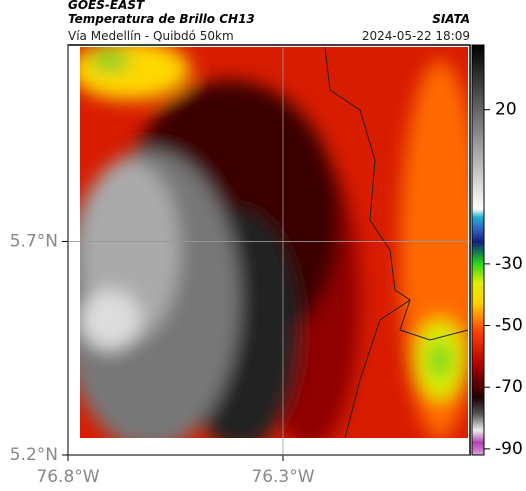 This screenshot has width=526, height=491. Describe the element at coordinates (509, 264) in the screenshot. I see `colorbar-tick-label: -30` at that location.